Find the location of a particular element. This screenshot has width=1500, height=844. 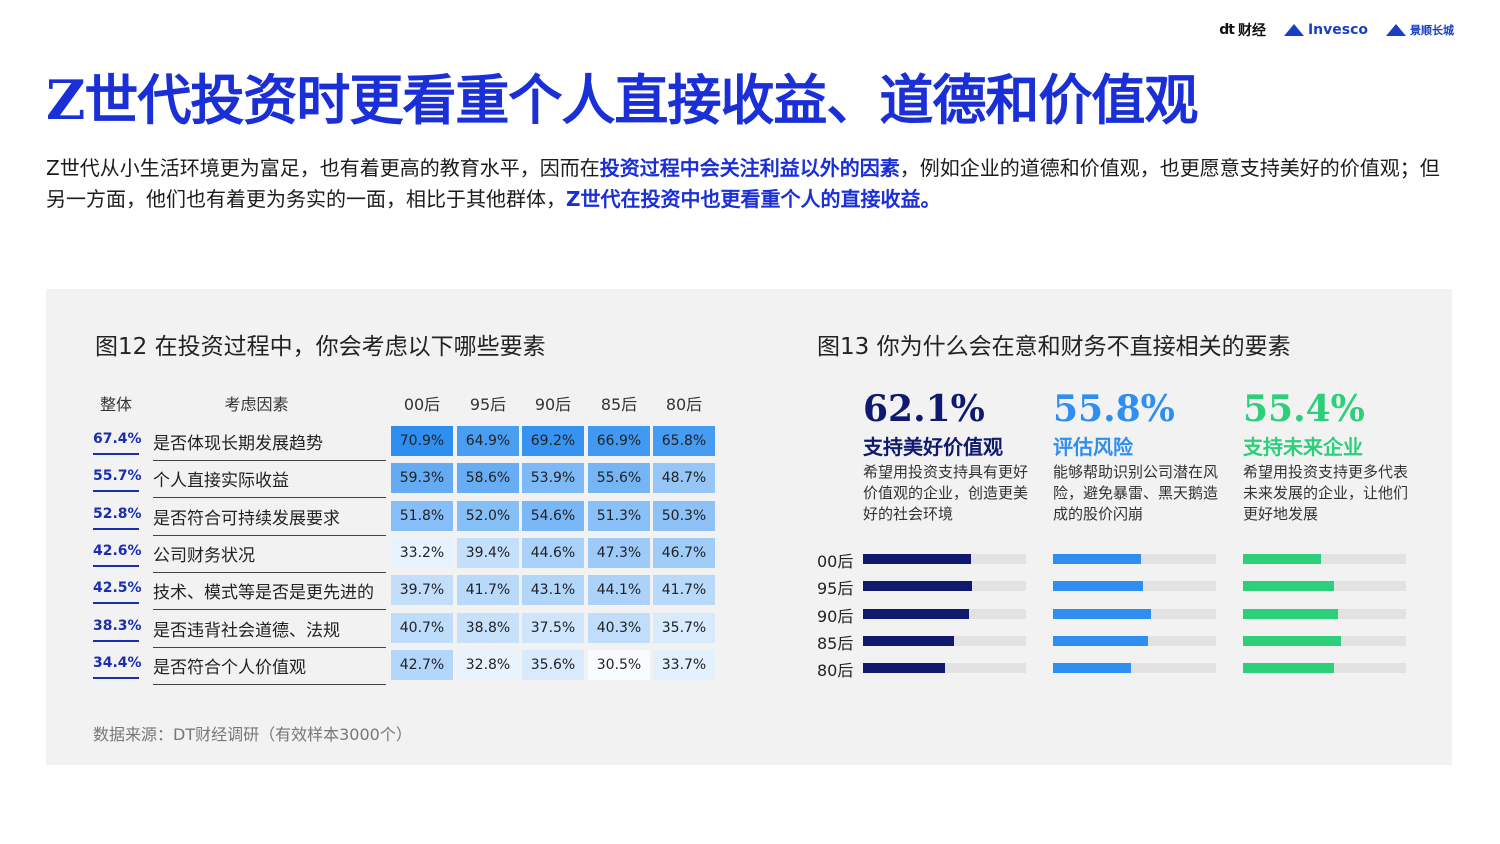

heatmap-cell: 58.6% is located at coordinates (488, 478).